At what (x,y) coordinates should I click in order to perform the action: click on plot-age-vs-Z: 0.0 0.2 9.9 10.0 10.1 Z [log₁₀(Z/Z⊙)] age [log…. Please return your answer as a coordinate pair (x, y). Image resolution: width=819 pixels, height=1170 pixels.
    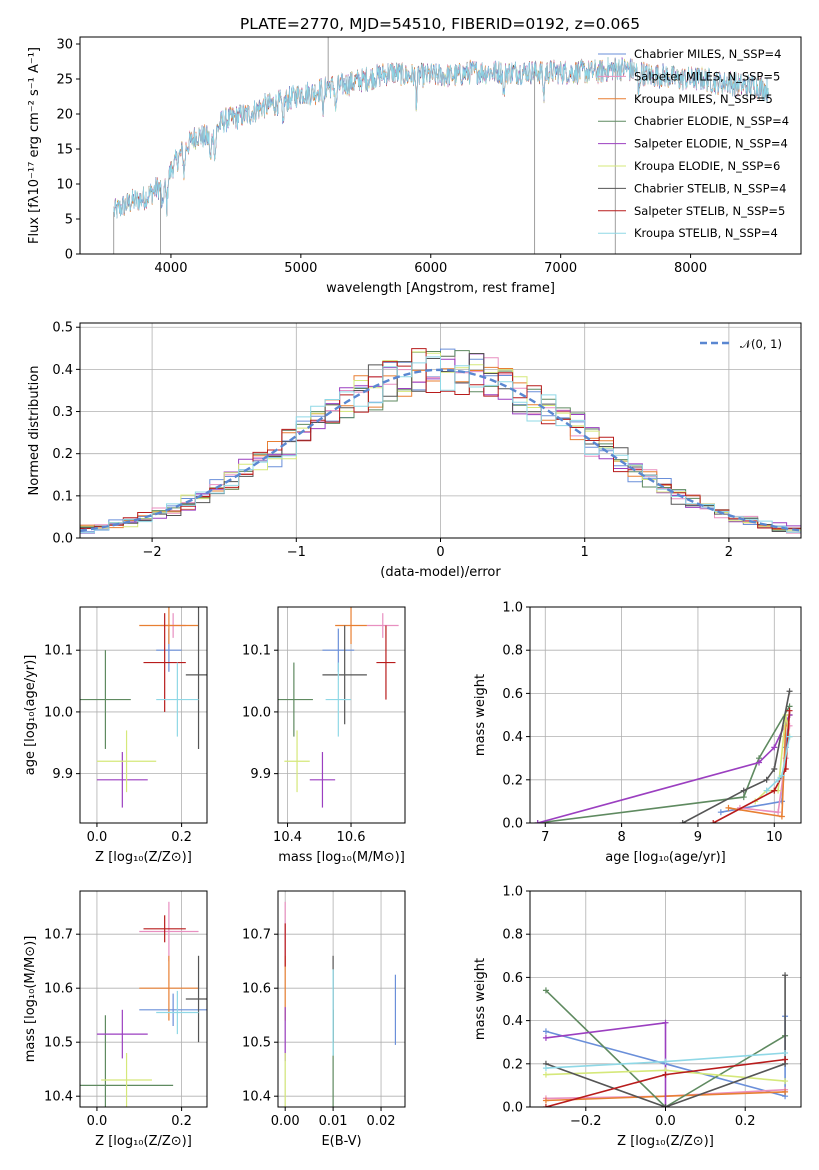
    Looking at the image, I should click on (115, 735).